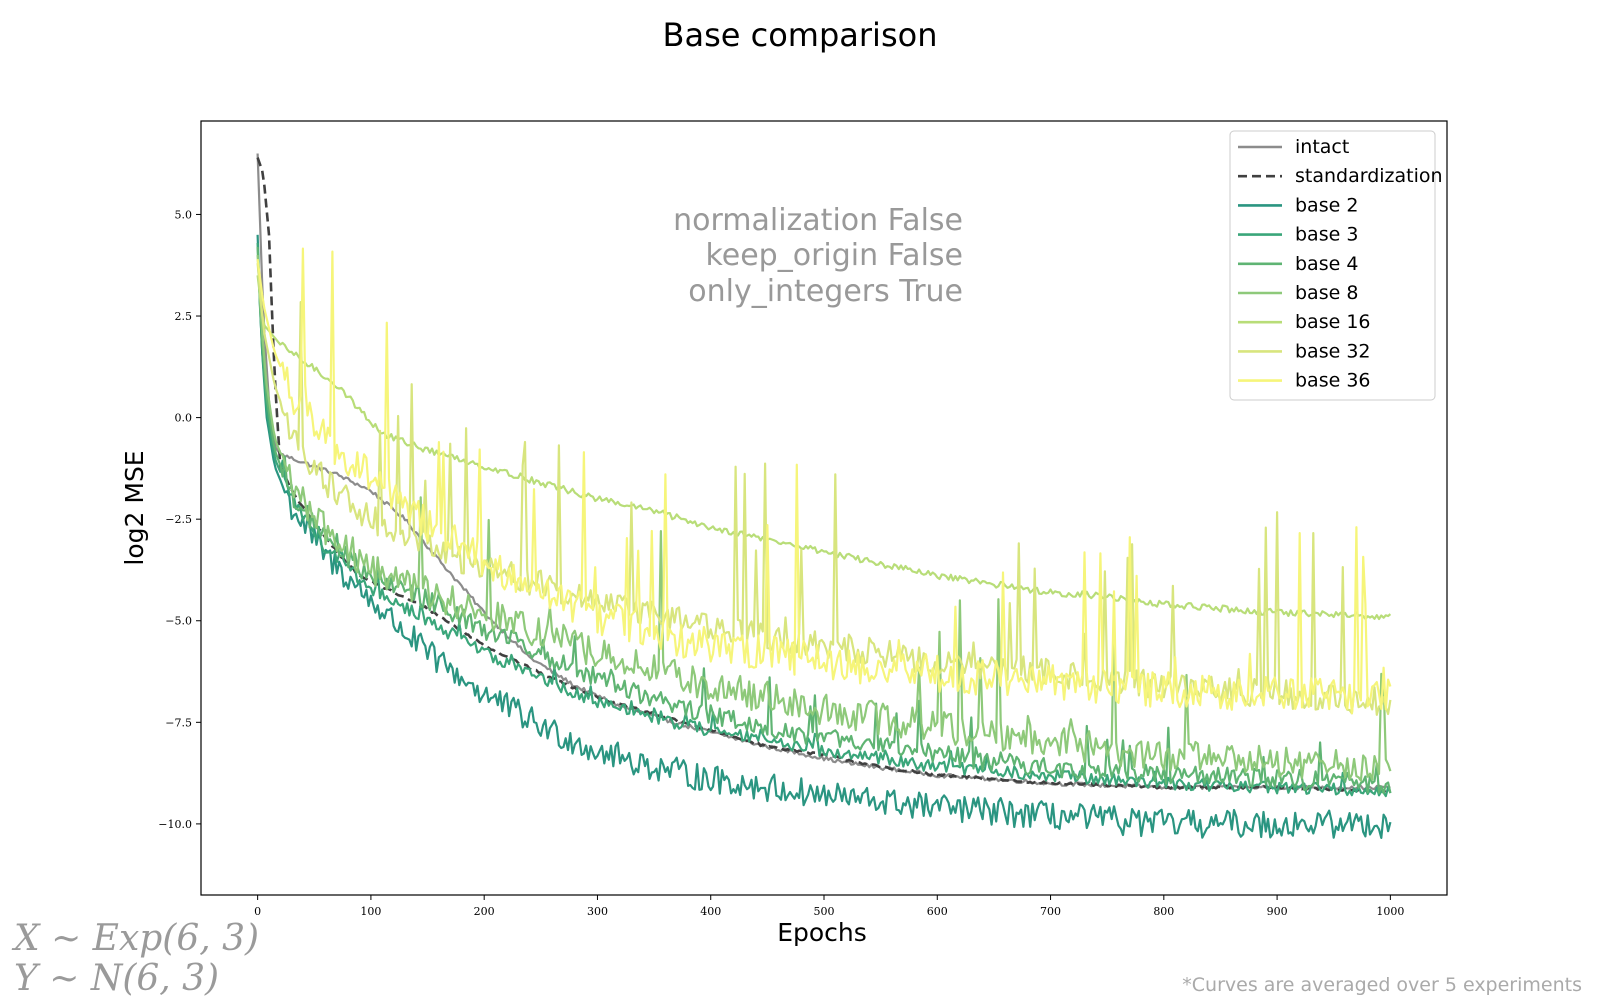 Image resolution: width=1600 pixels, height=1000 pixels. I want to click on legend-label: standardization, so click(1369, 176).